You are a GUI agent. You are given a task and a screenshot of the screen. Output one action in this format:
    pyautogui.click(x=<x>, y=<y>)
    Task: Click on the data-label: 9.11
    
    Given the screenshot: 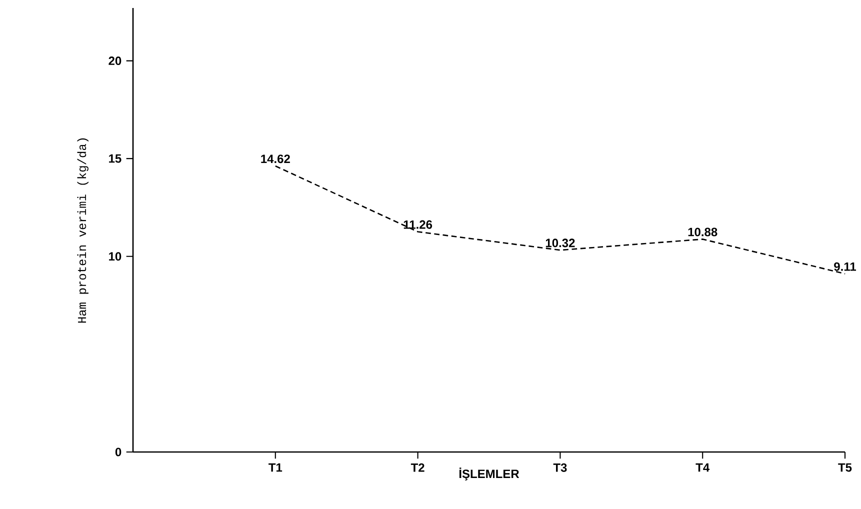 What is the action you would take?
    pyautogui.click(x=845, y=266)
    